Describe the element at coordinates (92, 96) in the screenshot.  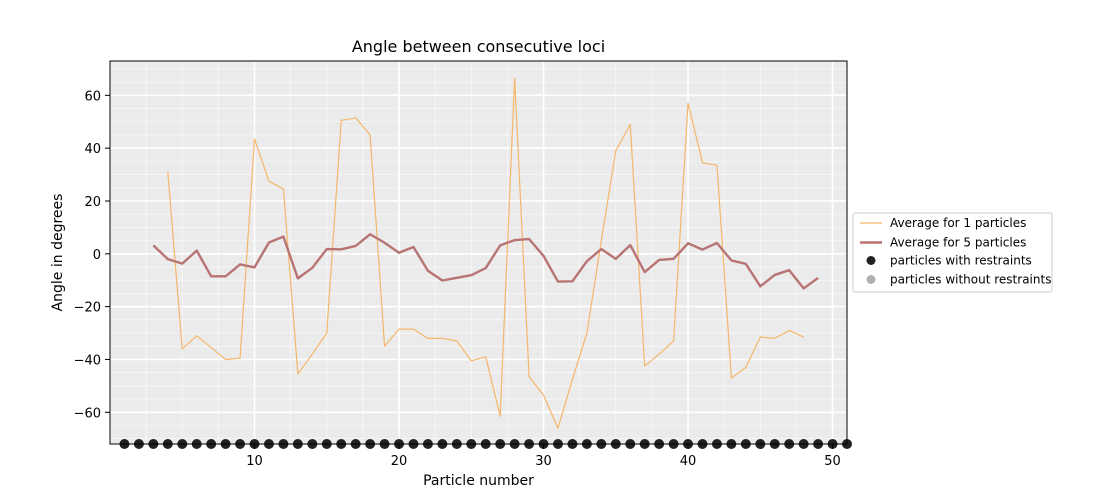
I see `y-tick-label: 60` at that location.